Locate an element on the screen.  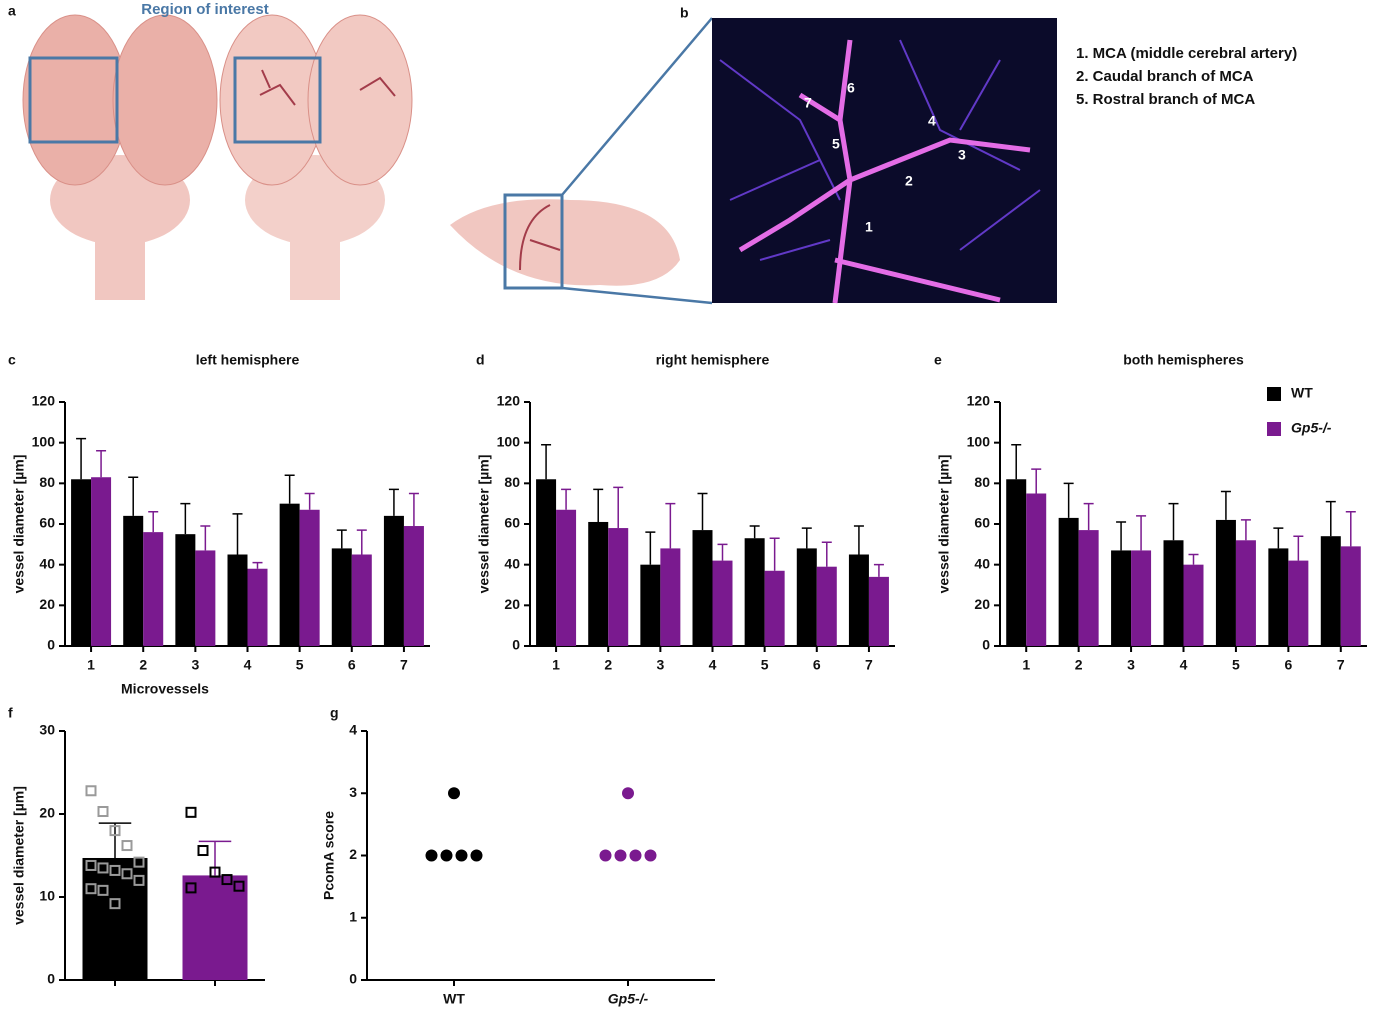
y-tick-label: 4 is located at coordinates (353, 730).